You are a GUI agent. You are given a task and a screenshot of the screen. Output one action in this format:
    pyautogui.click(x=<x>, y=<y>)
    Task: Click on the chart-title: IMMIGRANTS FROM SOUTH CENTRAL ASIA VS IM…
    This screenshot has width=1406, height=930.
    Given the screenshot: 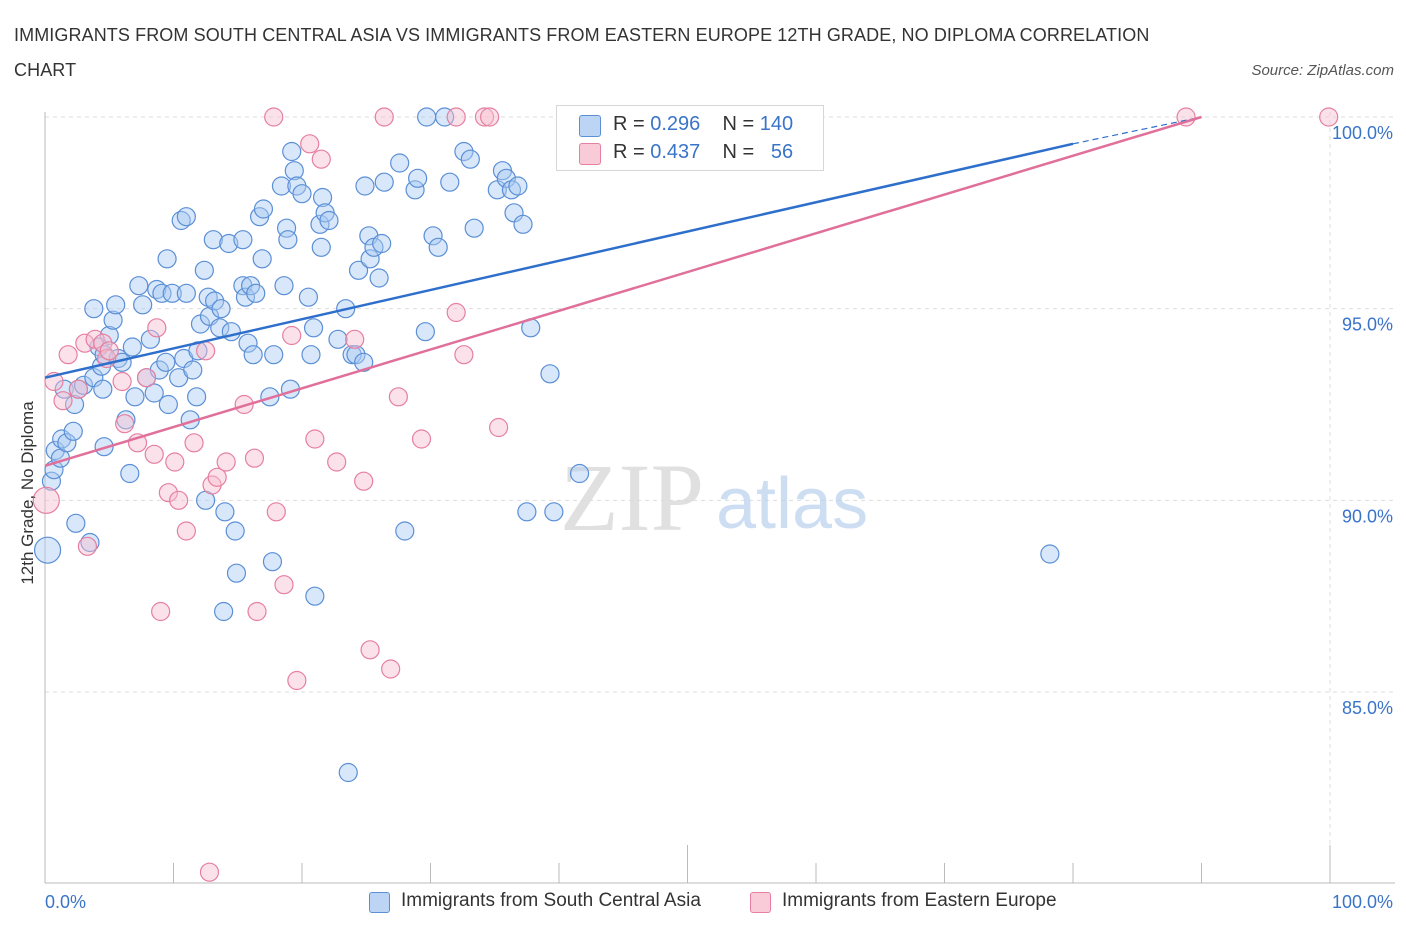 What is the action you would take?
    pyautogui.click(x=582, y=52)
    